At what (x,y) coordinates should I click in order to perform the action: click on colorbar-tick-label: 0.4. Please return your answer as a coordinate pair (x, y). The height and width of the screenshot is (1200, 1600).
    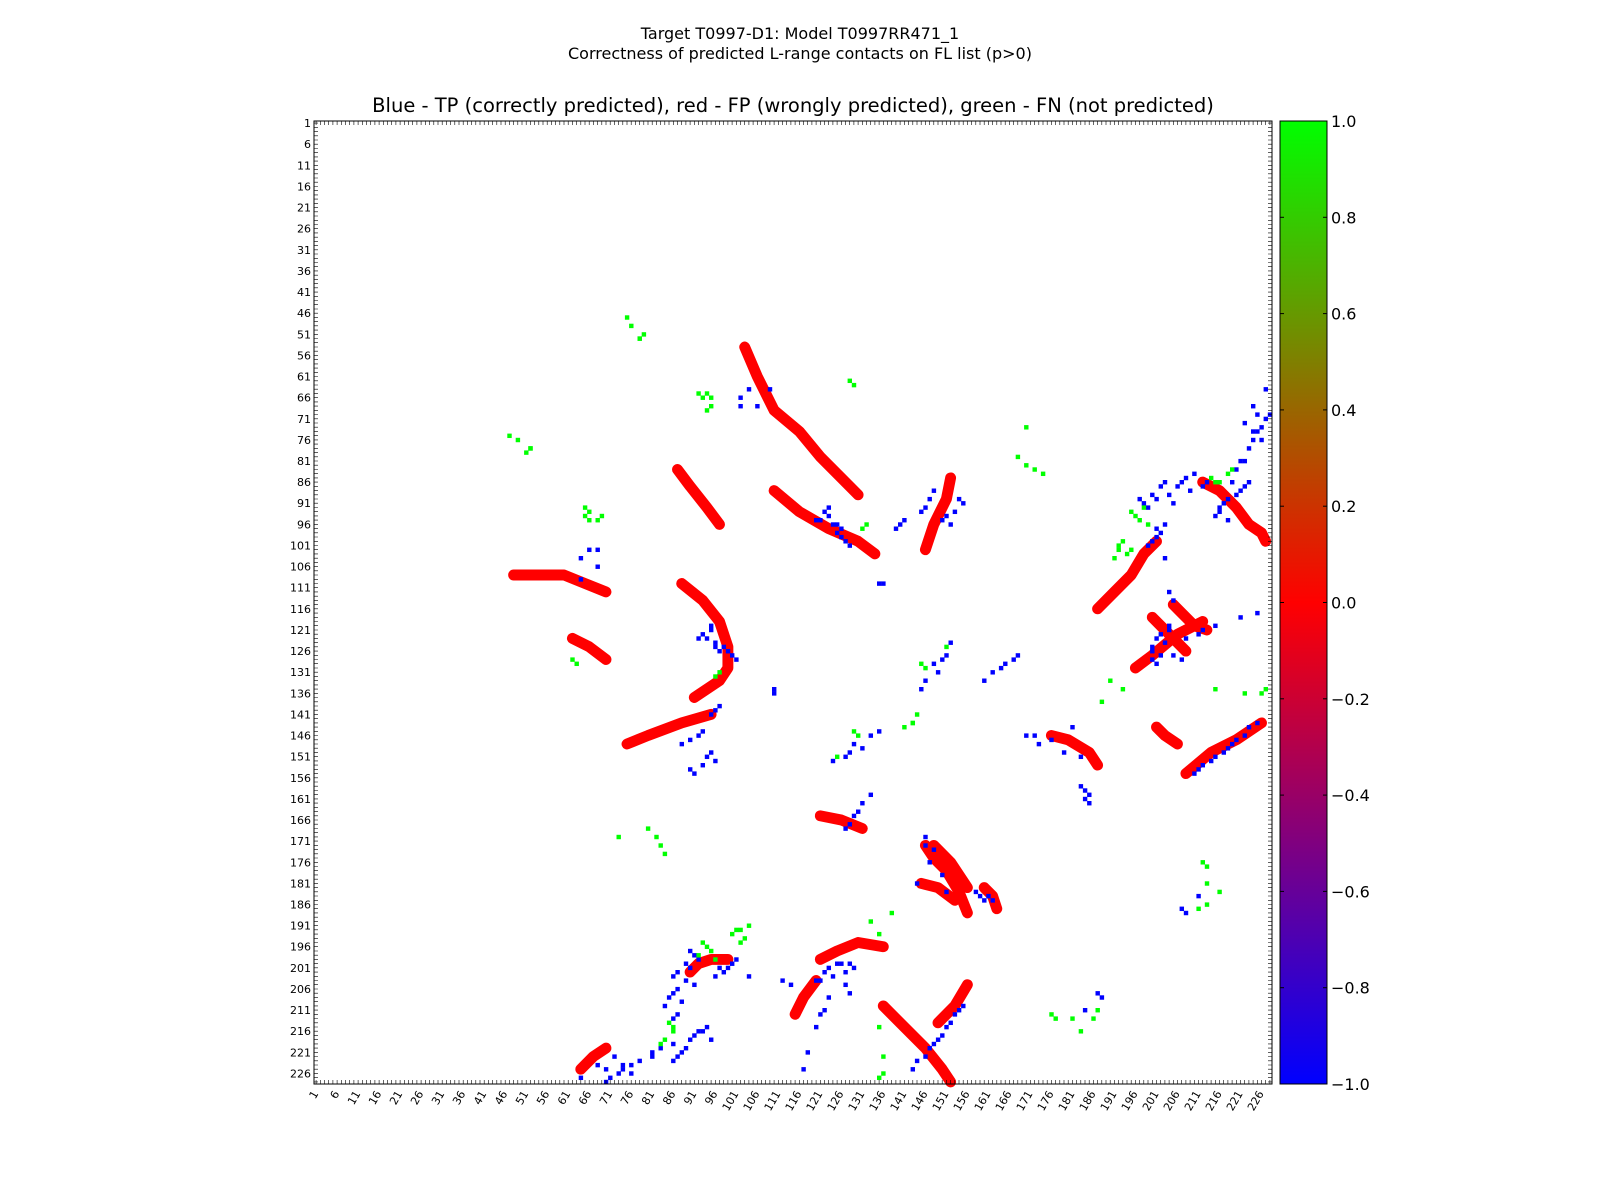
    Looking at the image, I should click on (1343, 410).